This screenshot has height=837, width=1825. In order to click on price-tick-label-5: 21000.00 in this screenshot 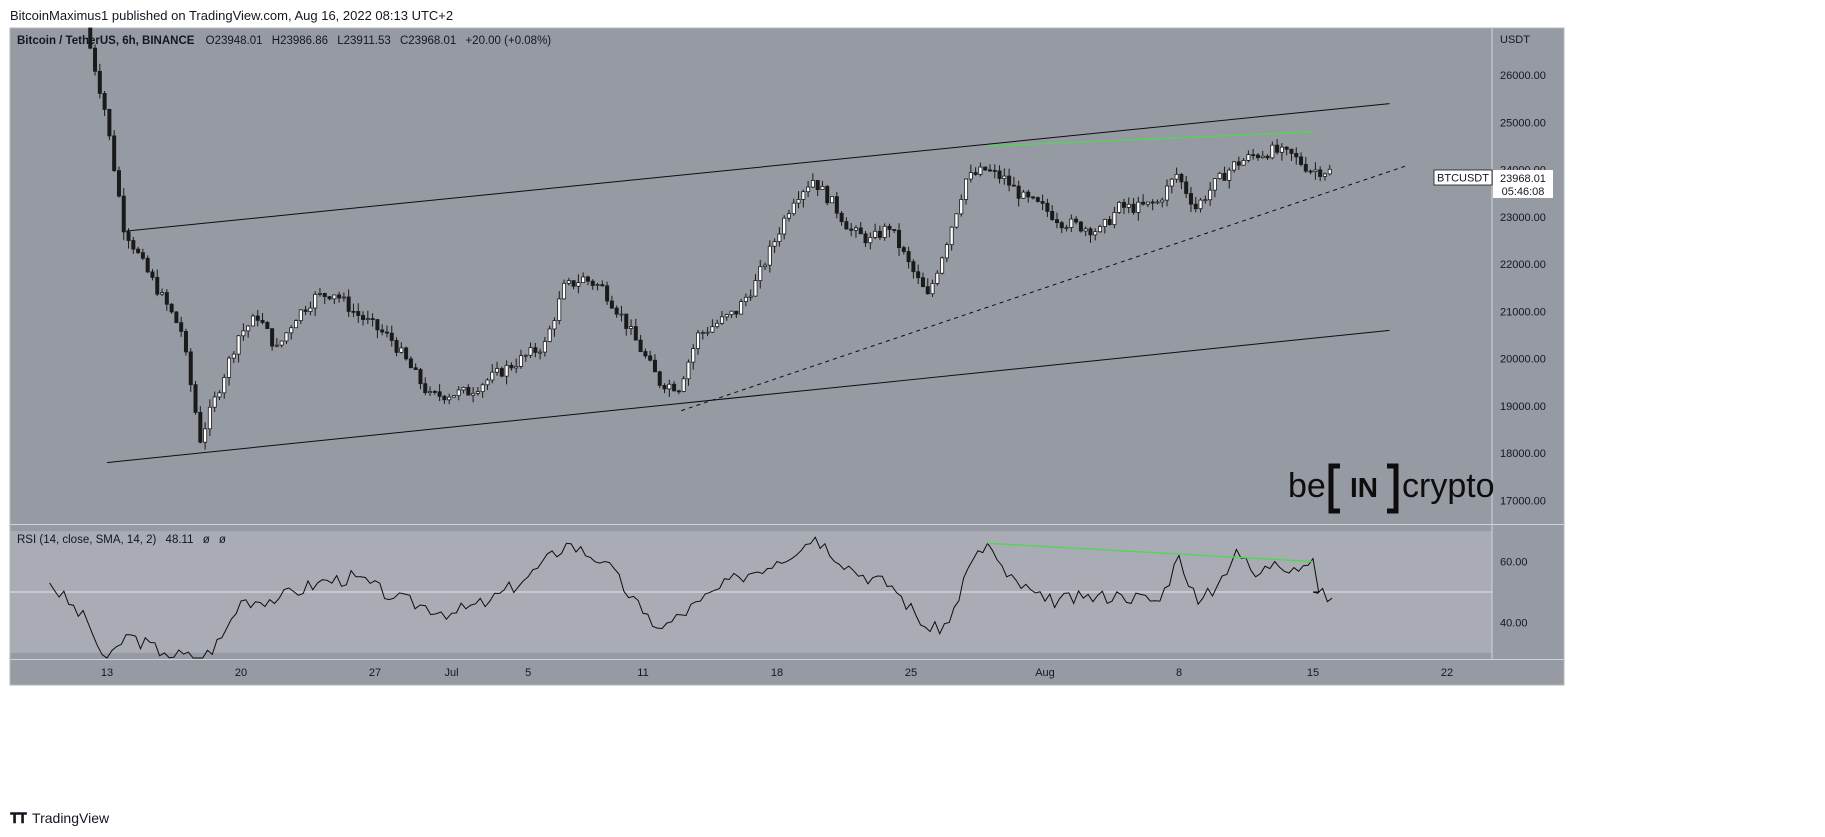, I will do `click(1523, 312)`.